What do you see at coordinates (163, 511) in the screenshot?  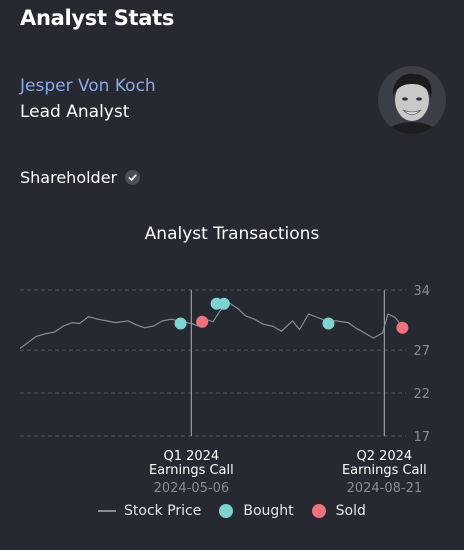 I see `legend-price-label: Stock Price` at bounding box center [163, 511].